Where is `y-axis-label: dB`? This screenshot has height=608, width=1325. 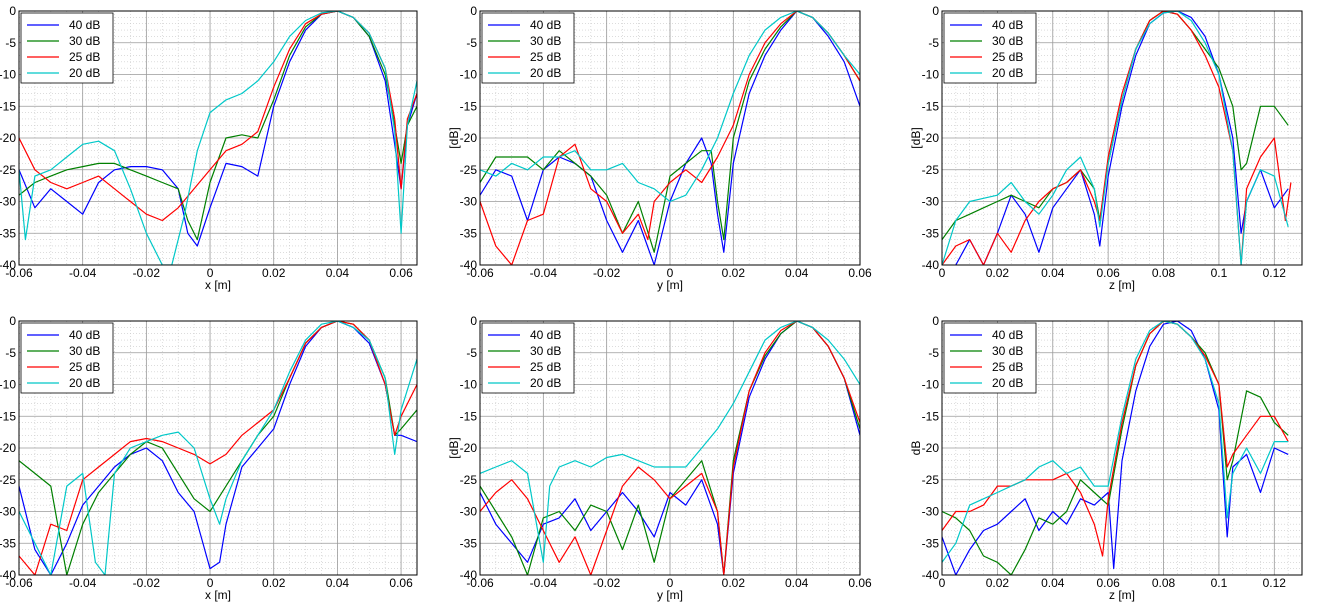 y-axis-label: dB is located at coordinates (916, 448).